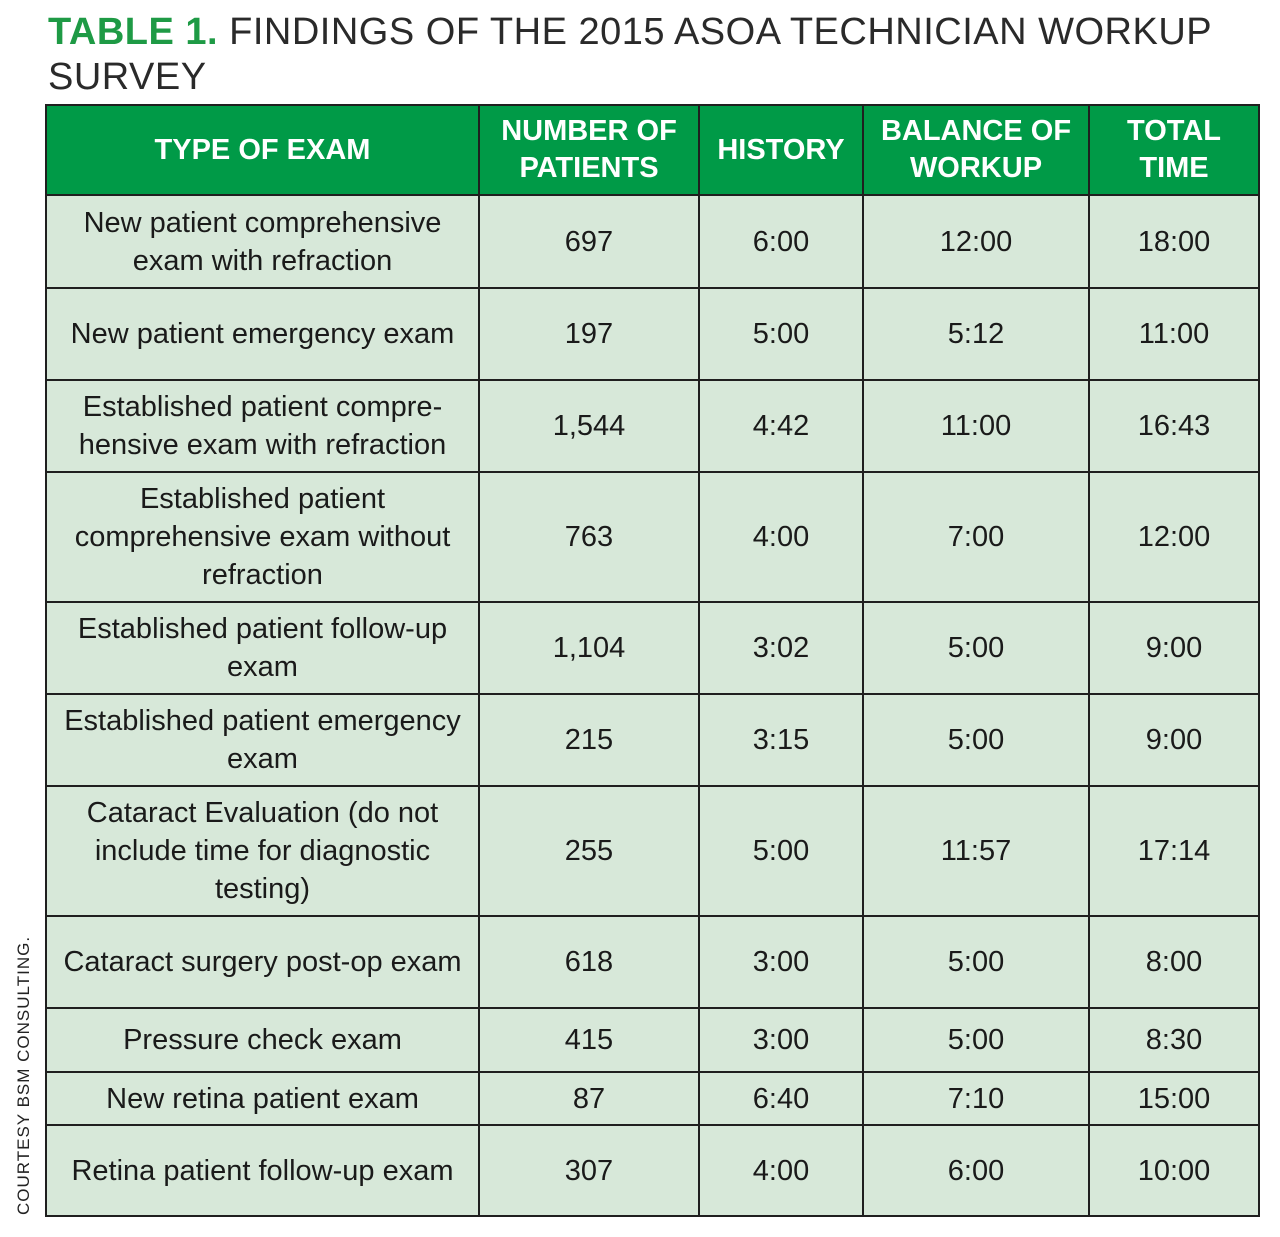 This screenshot has height=1237, width=1280. Describe the element at coordinates (976, 334) in the screenshot. I see `cell-balance: 5:12` at that location.